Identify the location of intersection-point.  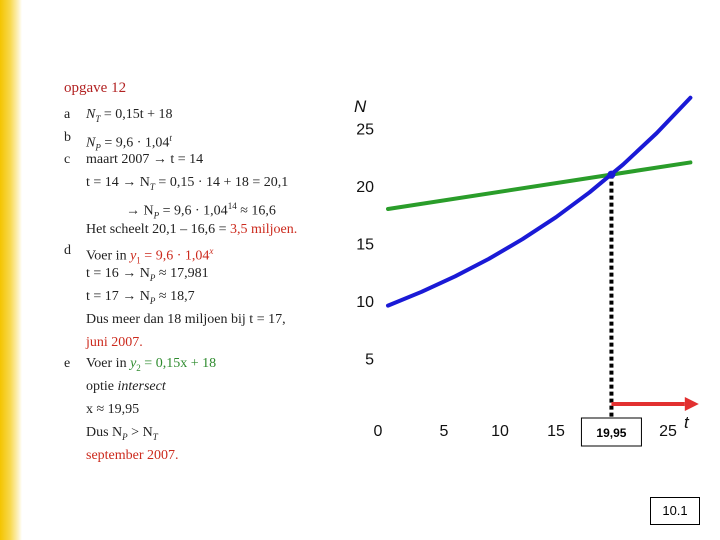
(611, 174).